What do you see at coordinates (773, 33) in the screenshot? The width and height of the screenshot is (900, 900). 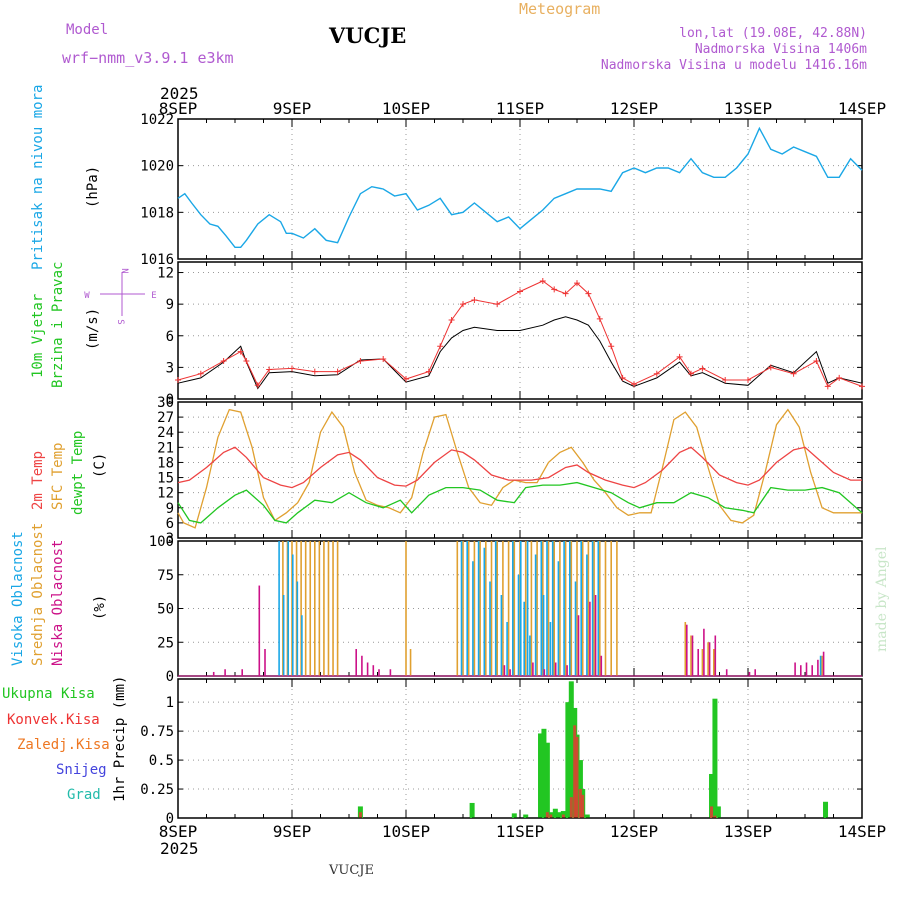 I see `coords-text: lon,lat (19.08E, 42.88N)` at bounding box center [773, 33].